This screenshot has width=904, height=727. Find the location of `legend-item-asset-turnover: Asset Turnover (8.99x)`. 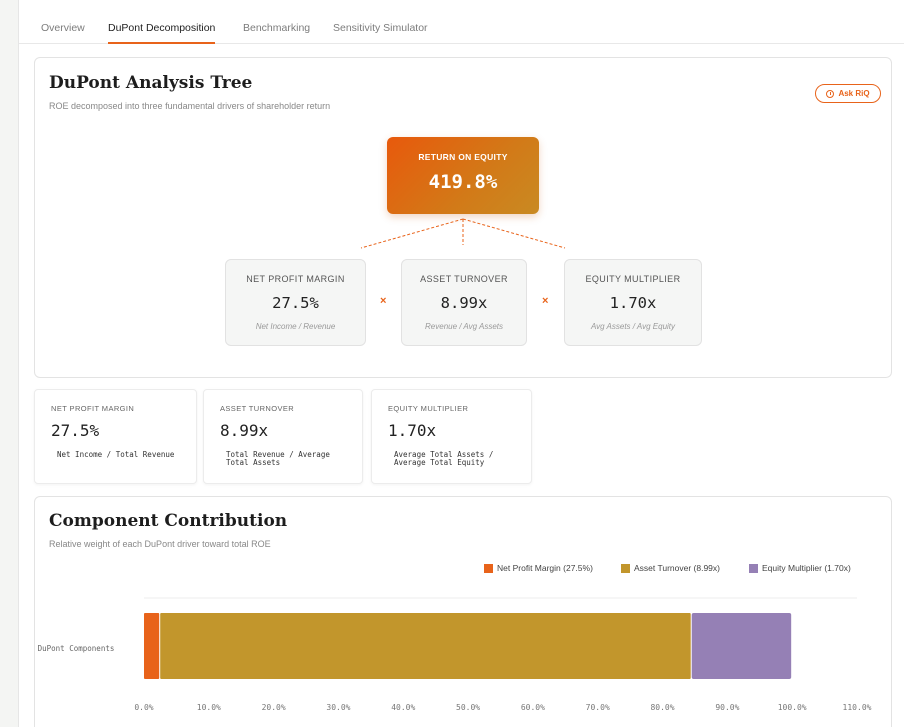

legend-item-asset-turnover: Asset Turnover (8.99x) is located at coordinates (670, 568).